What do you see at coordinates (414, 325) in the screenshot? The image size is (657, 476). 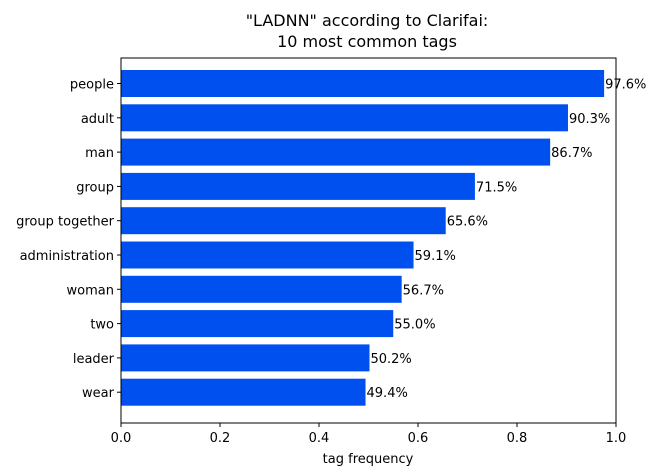 I see `data-label-two: 55.0%` at bounding box center [414, 325].